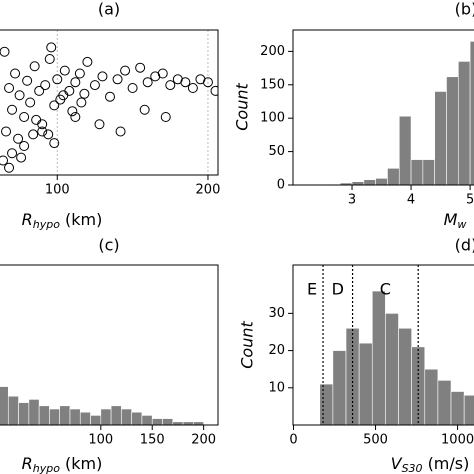  I want to click on x-tick-label: 0, so click(293, 440).